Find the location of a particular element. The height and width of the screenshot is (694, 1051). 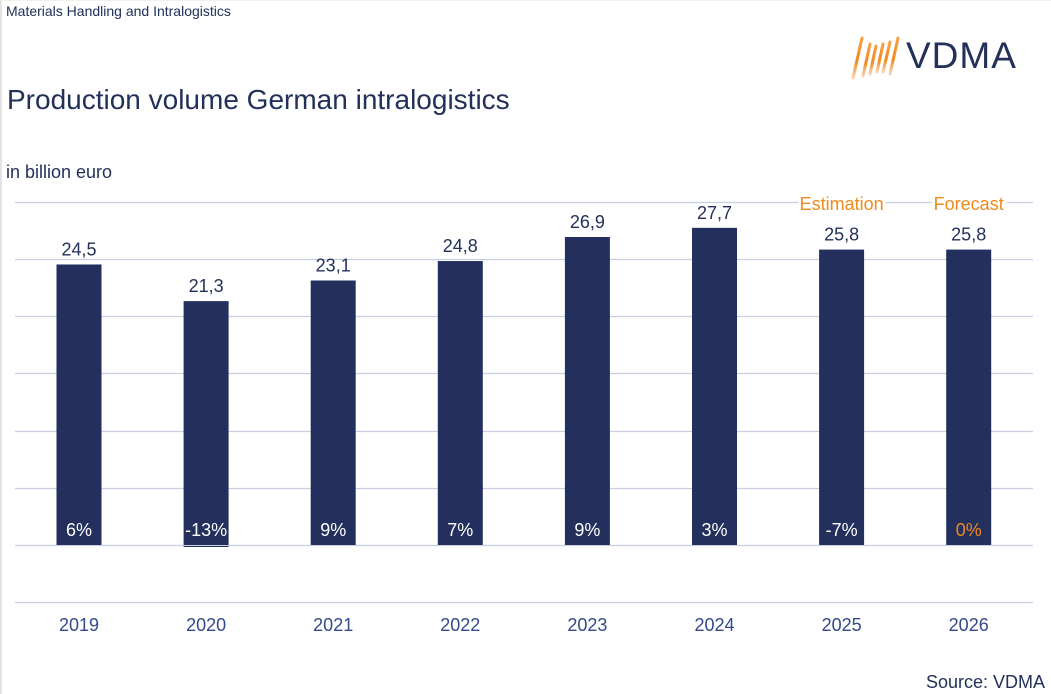

x-tick-2023: 2023 is located at coordinates (587, 625).